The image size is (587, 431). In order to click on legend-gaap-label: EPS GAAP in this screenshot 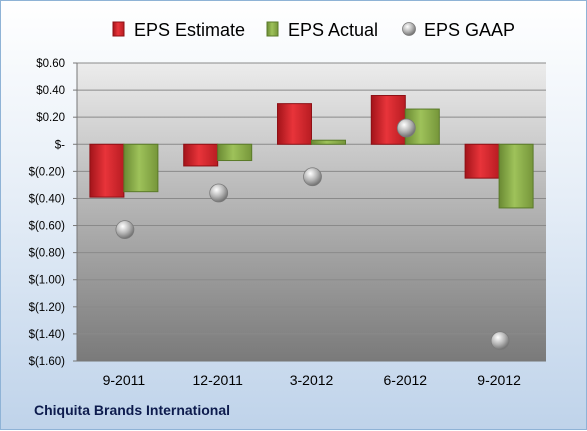, I will do `click(469, 30)`.